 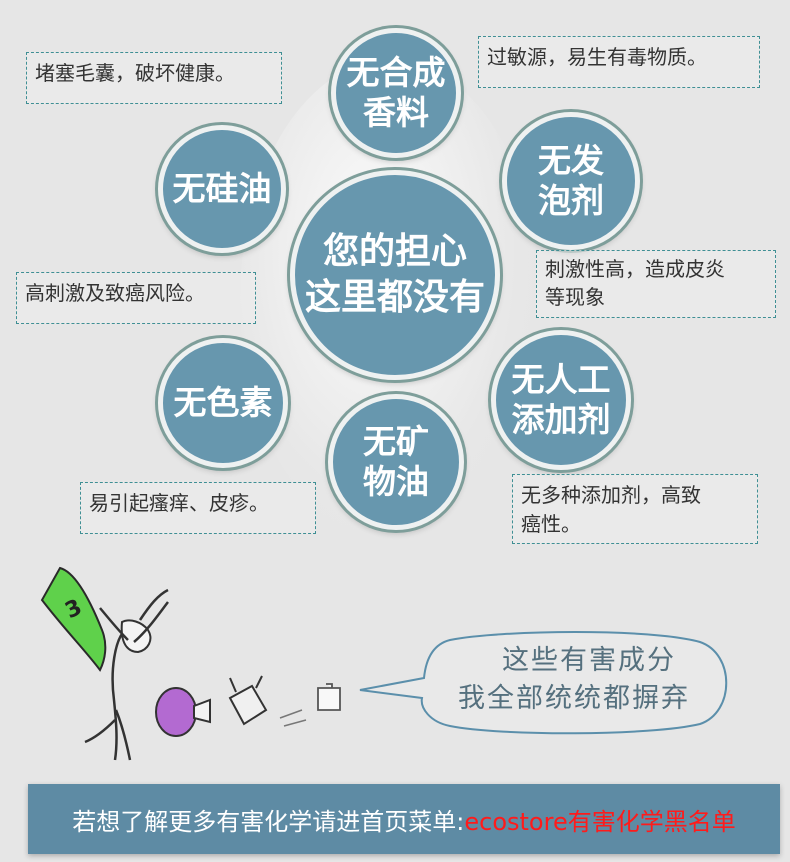 I want to click on figure-arm-right, so click(x=151, y=615).